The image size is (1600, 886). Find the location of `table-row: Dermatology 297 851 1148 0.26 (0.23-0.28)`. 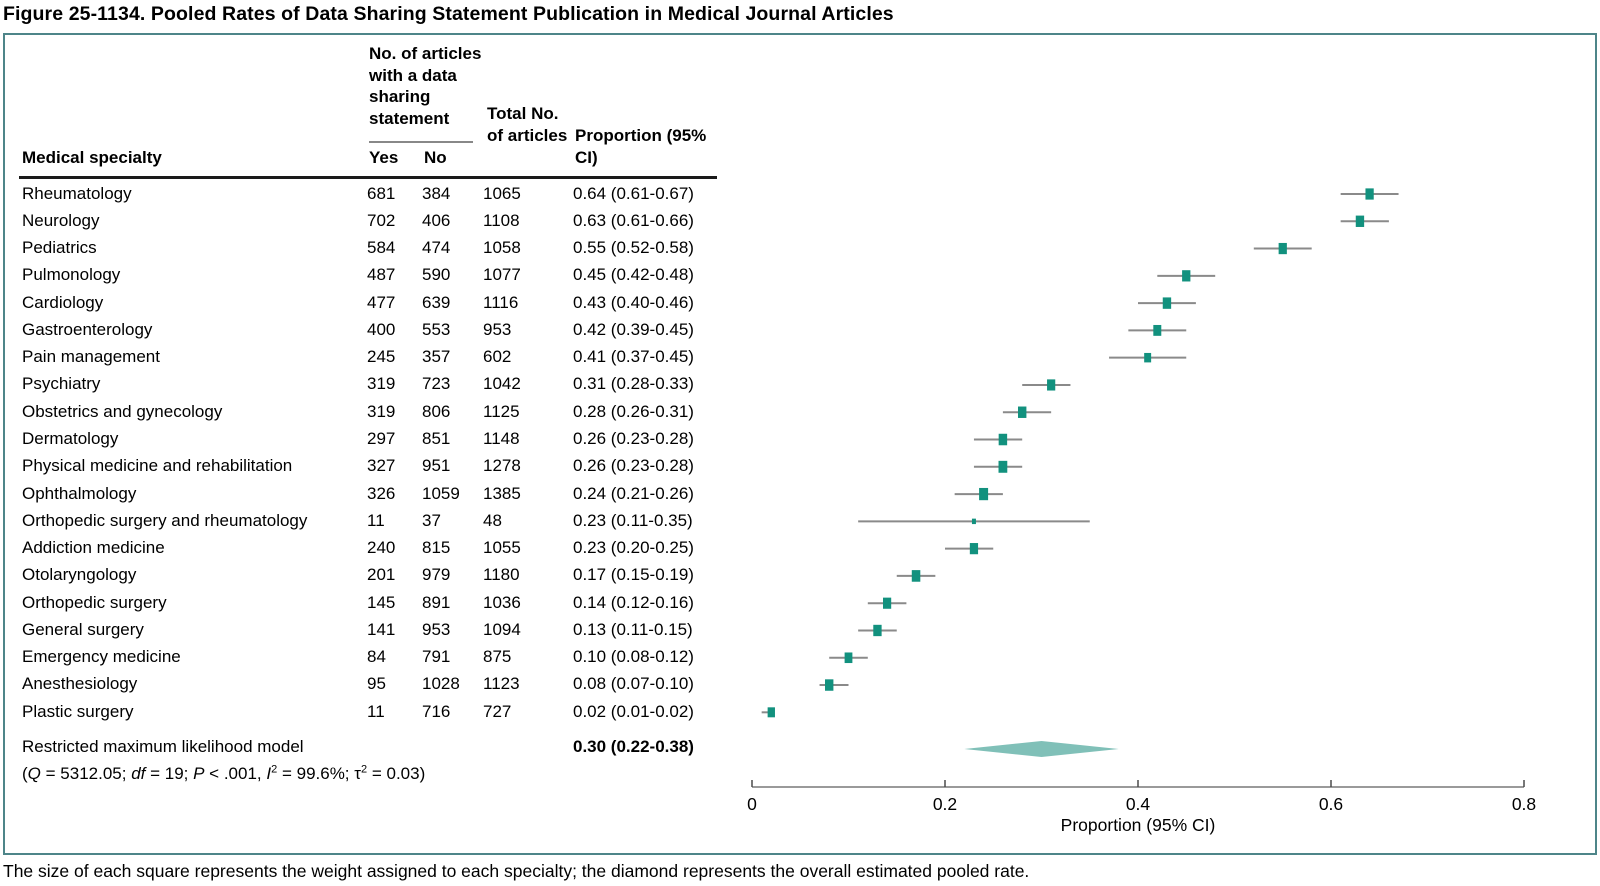

table-row: Dermatology 297 851 1148 0.26 (0.23-0.28) is located at coordinates (365, 438).